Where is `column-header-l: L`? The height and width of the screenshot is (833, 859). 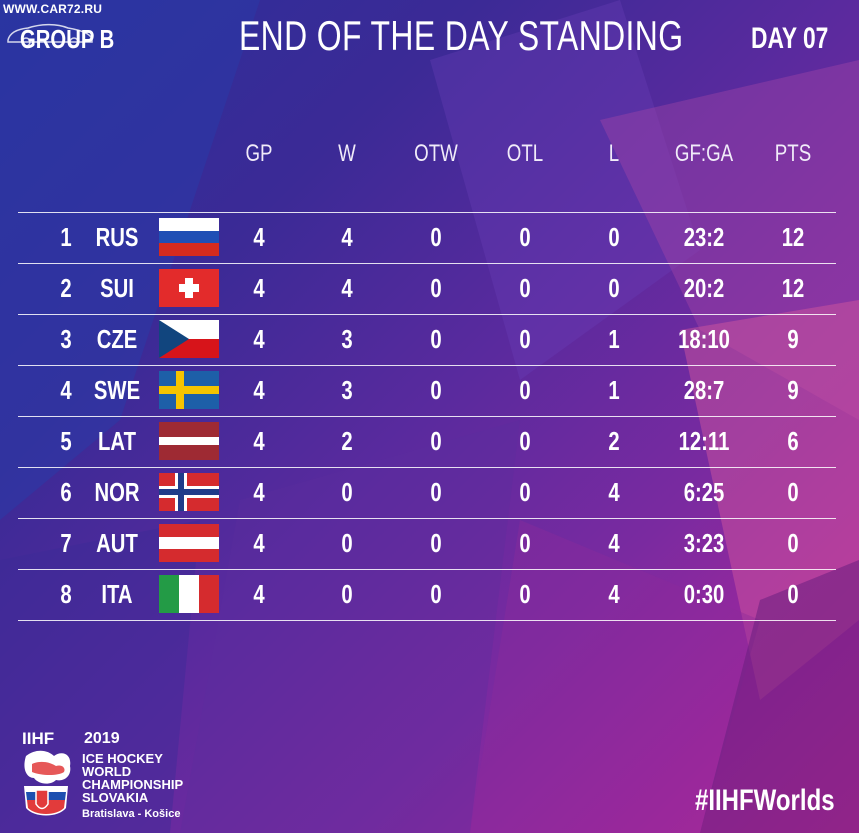
column-header-l: L is located at coordinates (614, 153).